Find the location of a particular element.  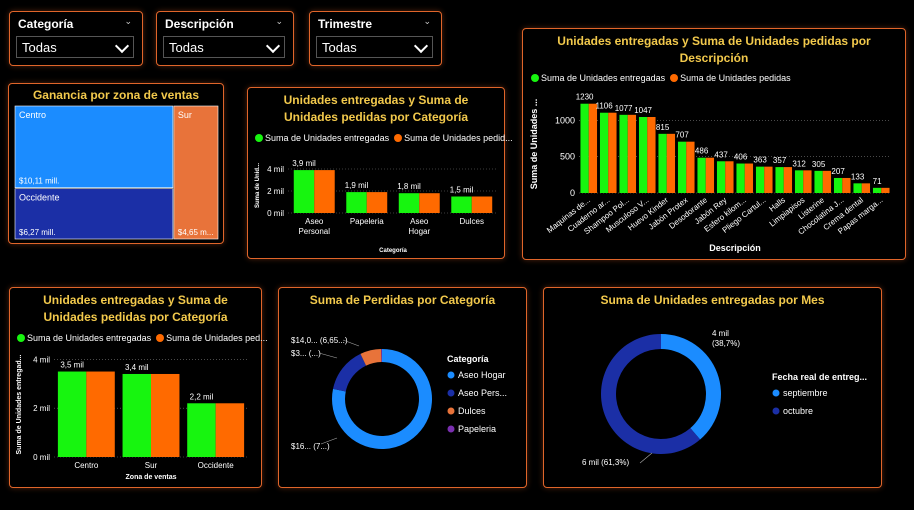

data-label: 305 is located at coordinates (819, 164).